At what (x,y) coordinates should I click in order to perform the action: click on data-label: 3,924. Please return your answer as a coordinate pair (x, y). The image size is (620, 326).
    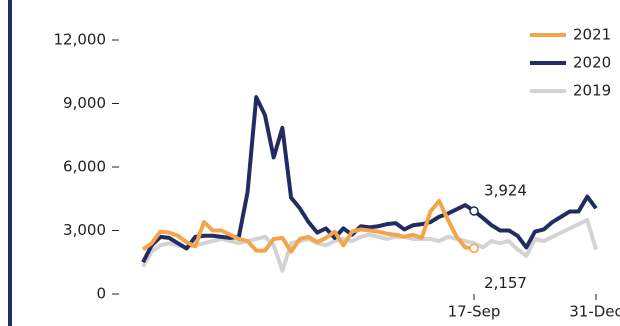
    Looking at the image, I should click on (505, 190).